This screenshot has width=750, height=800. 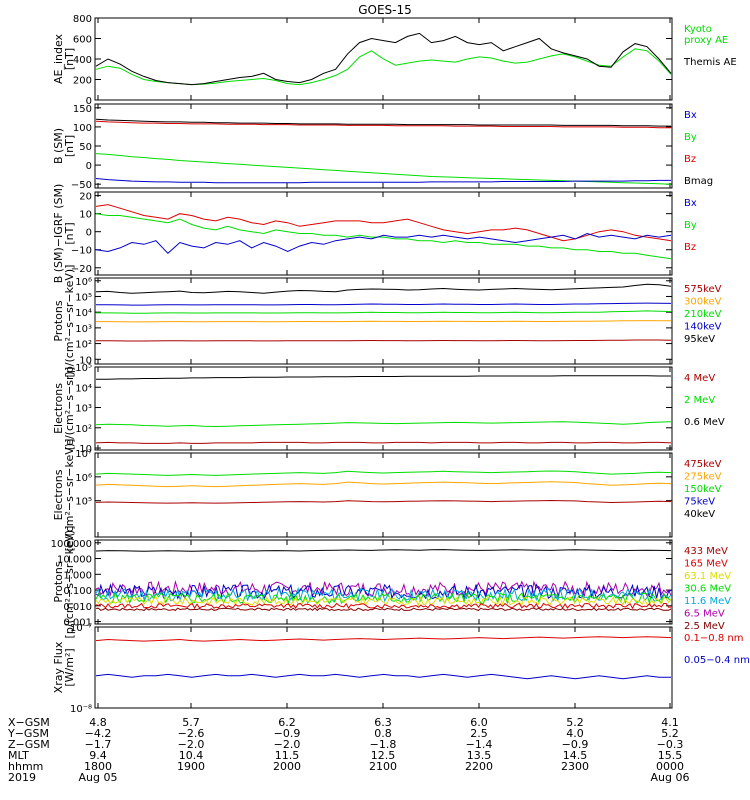 What do you see at coordinates (710, 62) in the screenshot?
I see `legend-entry: Themis AE` at bounding box center [710, 62].